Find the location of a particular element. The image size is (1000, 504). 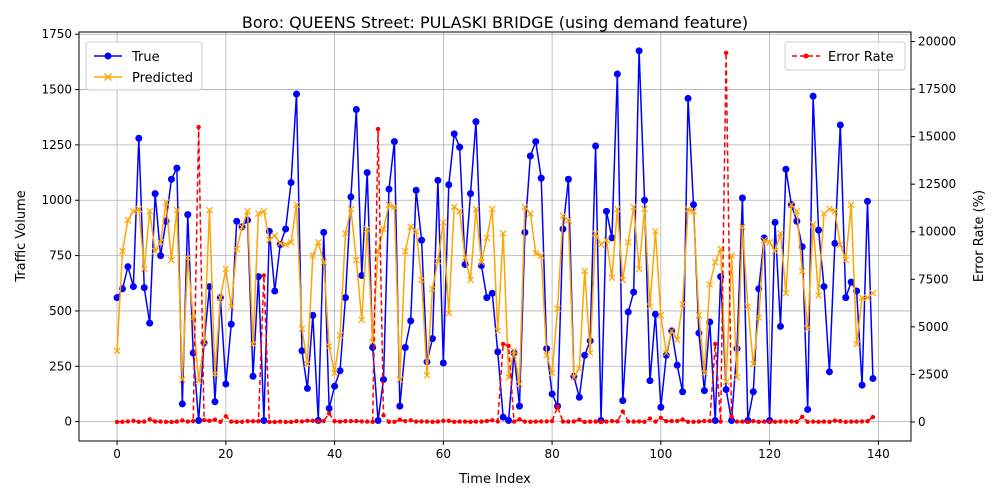

y-tick-label-left: 1000 is located at coordinates (56, 200).